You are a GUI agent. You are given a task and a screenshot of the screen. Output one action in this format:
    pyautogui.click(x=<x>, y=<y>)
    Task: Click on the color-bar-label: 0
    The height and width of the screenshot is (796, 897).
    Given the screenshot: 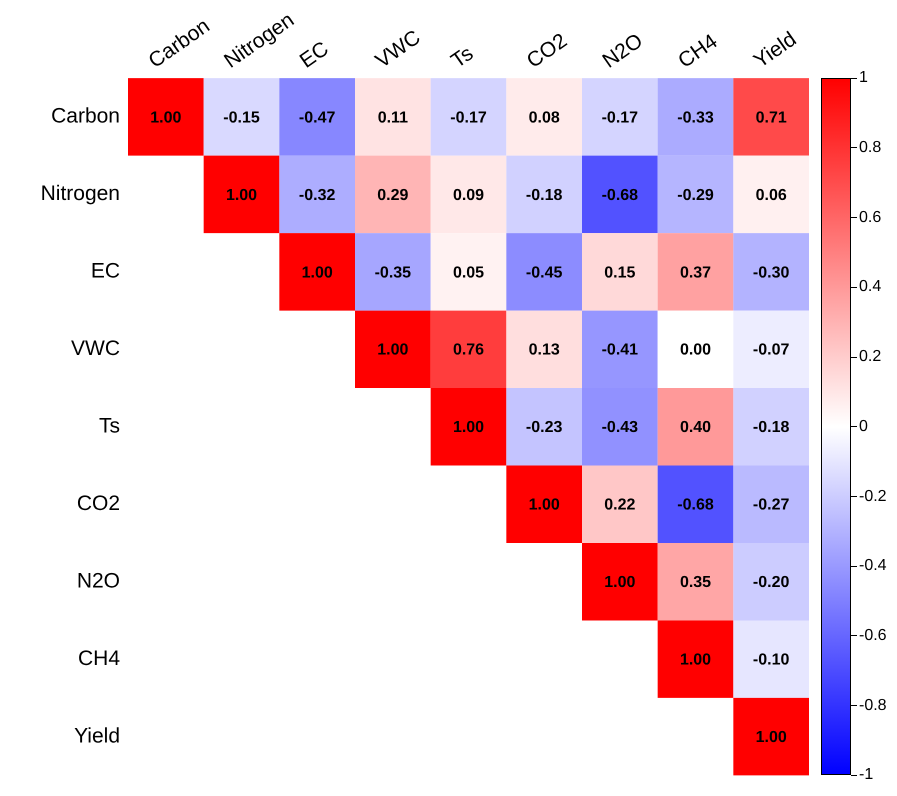 What is the action you would take?
    pyautogui.click(x=863, y=426)
    